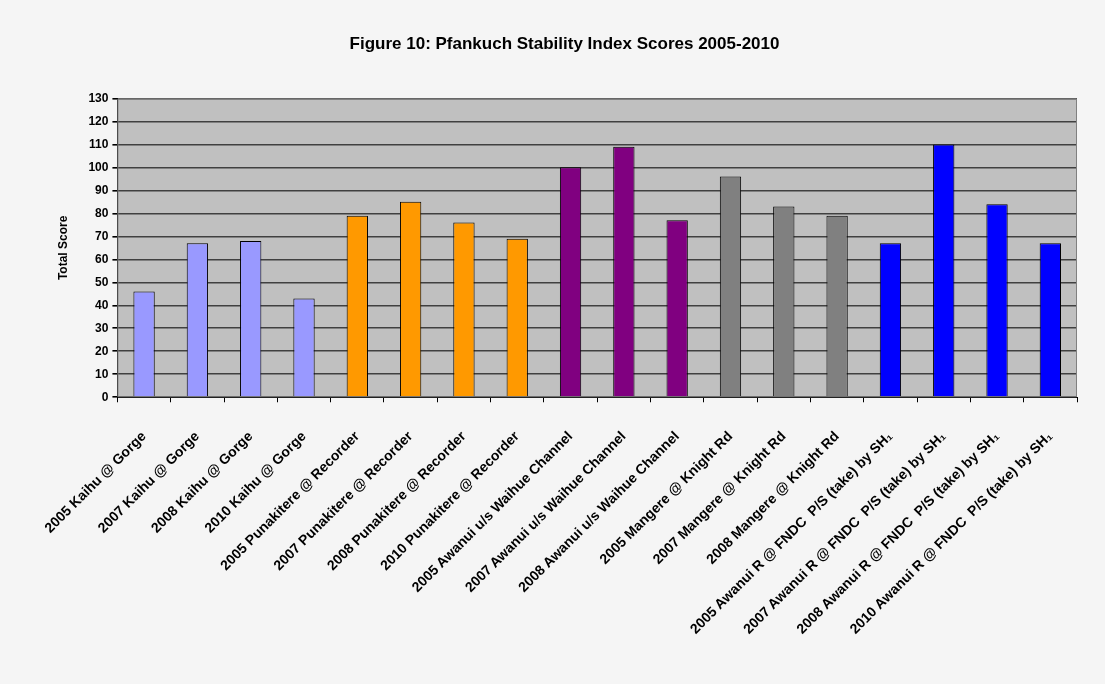 The width and height of the screenshot is (1105, 684). Describe the element at coordinates (102, 212) in the screenshot. I see `y-tick-label: 80` at that location.